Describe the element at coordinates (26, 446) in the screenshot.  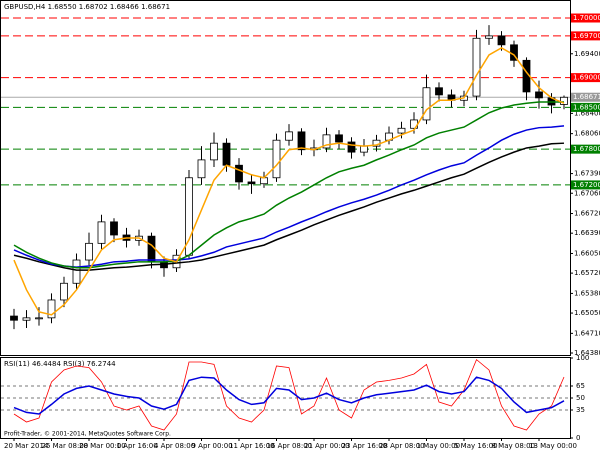
I see `x-tick-label: 20 Mar 2014` at that location.